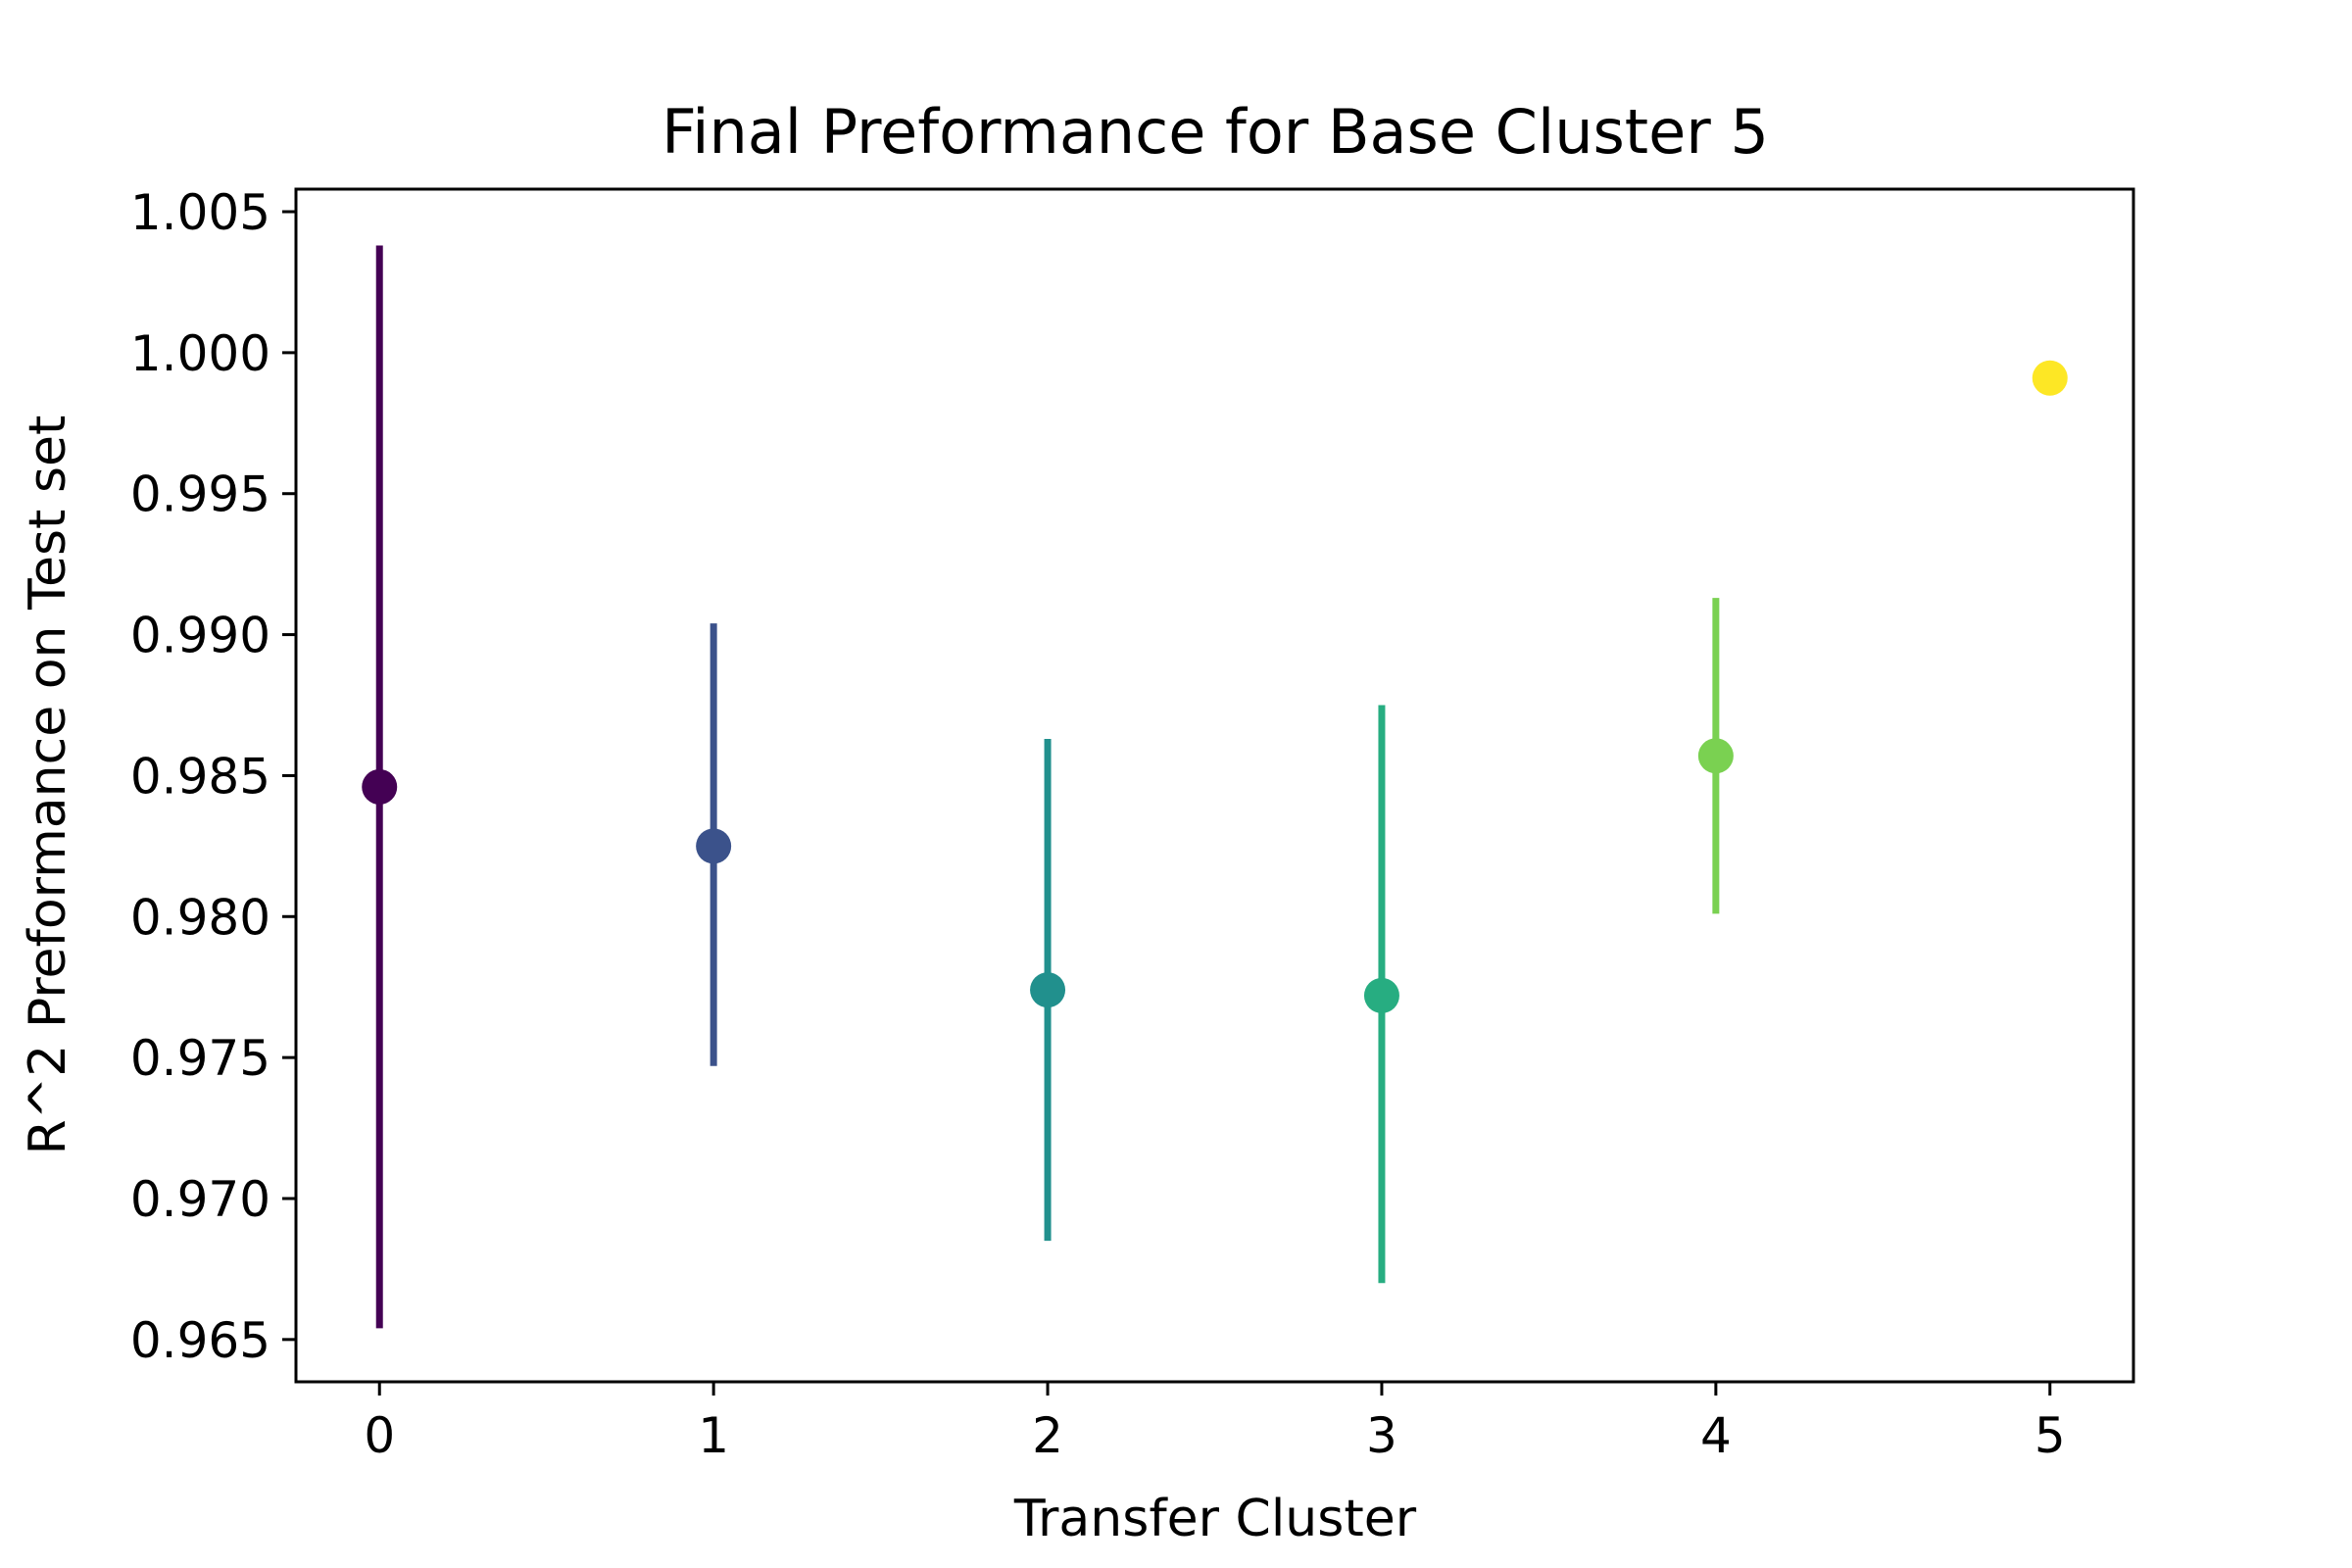  I want to click on y-tick-label-5: 0.990, so click(200, 636).